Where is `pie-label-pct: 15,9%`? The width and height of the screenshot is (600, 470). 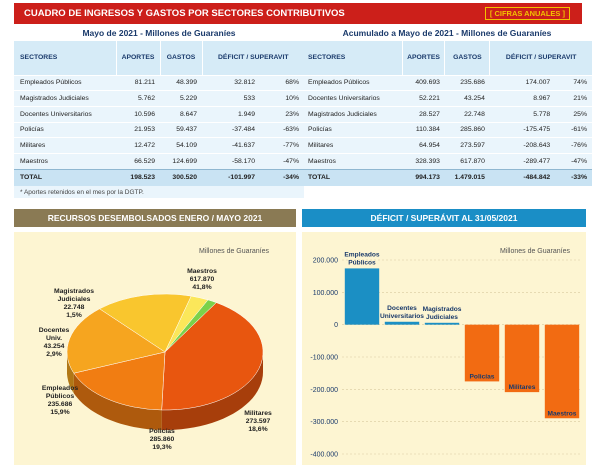
pie-label-pct: 15,9% is located at coordinates (59, 412).